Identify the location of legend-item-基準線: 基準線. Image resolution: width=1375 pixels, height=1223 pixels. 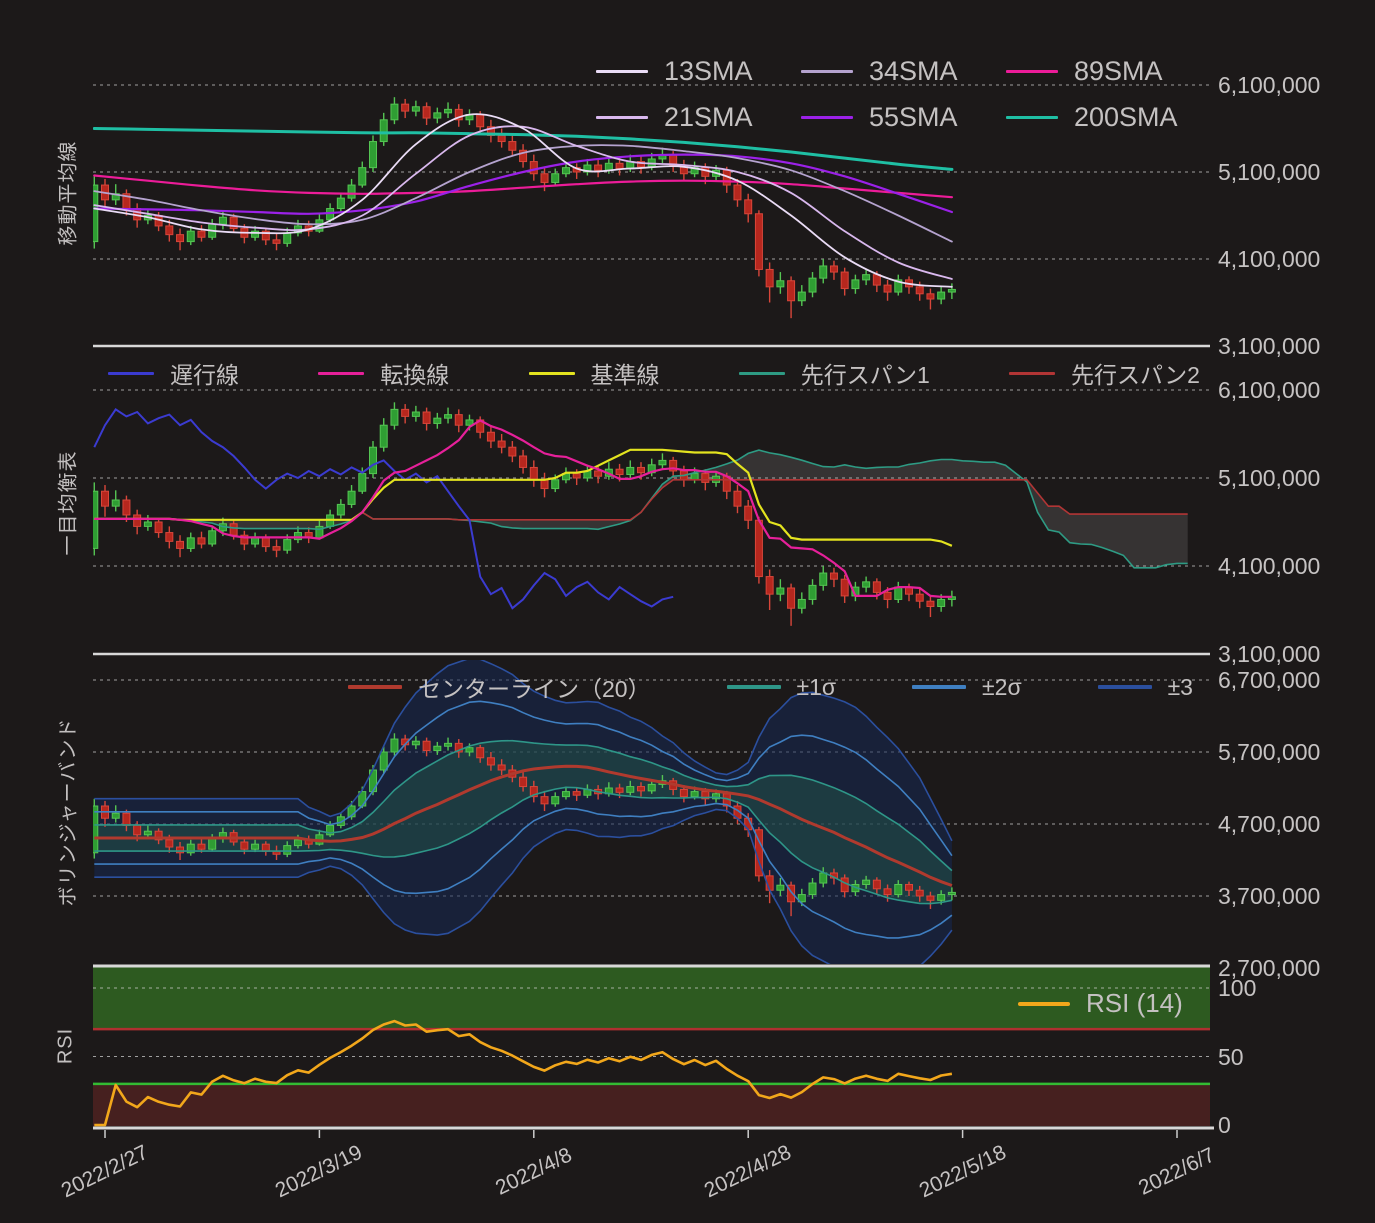
(594, 373).